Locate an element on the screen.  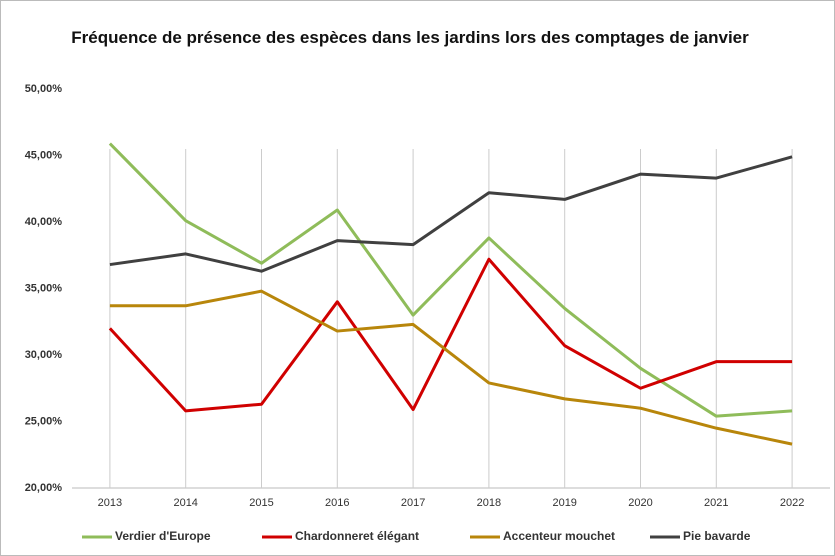
x-tick-label: 2019 is located at coordinates (564, 503).